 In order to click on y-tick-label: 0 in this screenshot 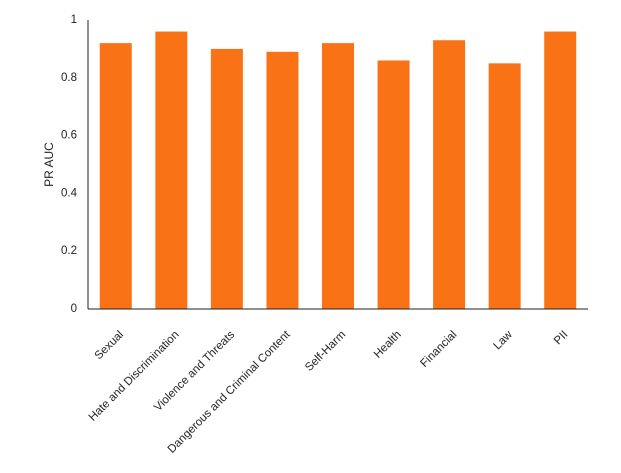, I will do `click(74, 309)`.